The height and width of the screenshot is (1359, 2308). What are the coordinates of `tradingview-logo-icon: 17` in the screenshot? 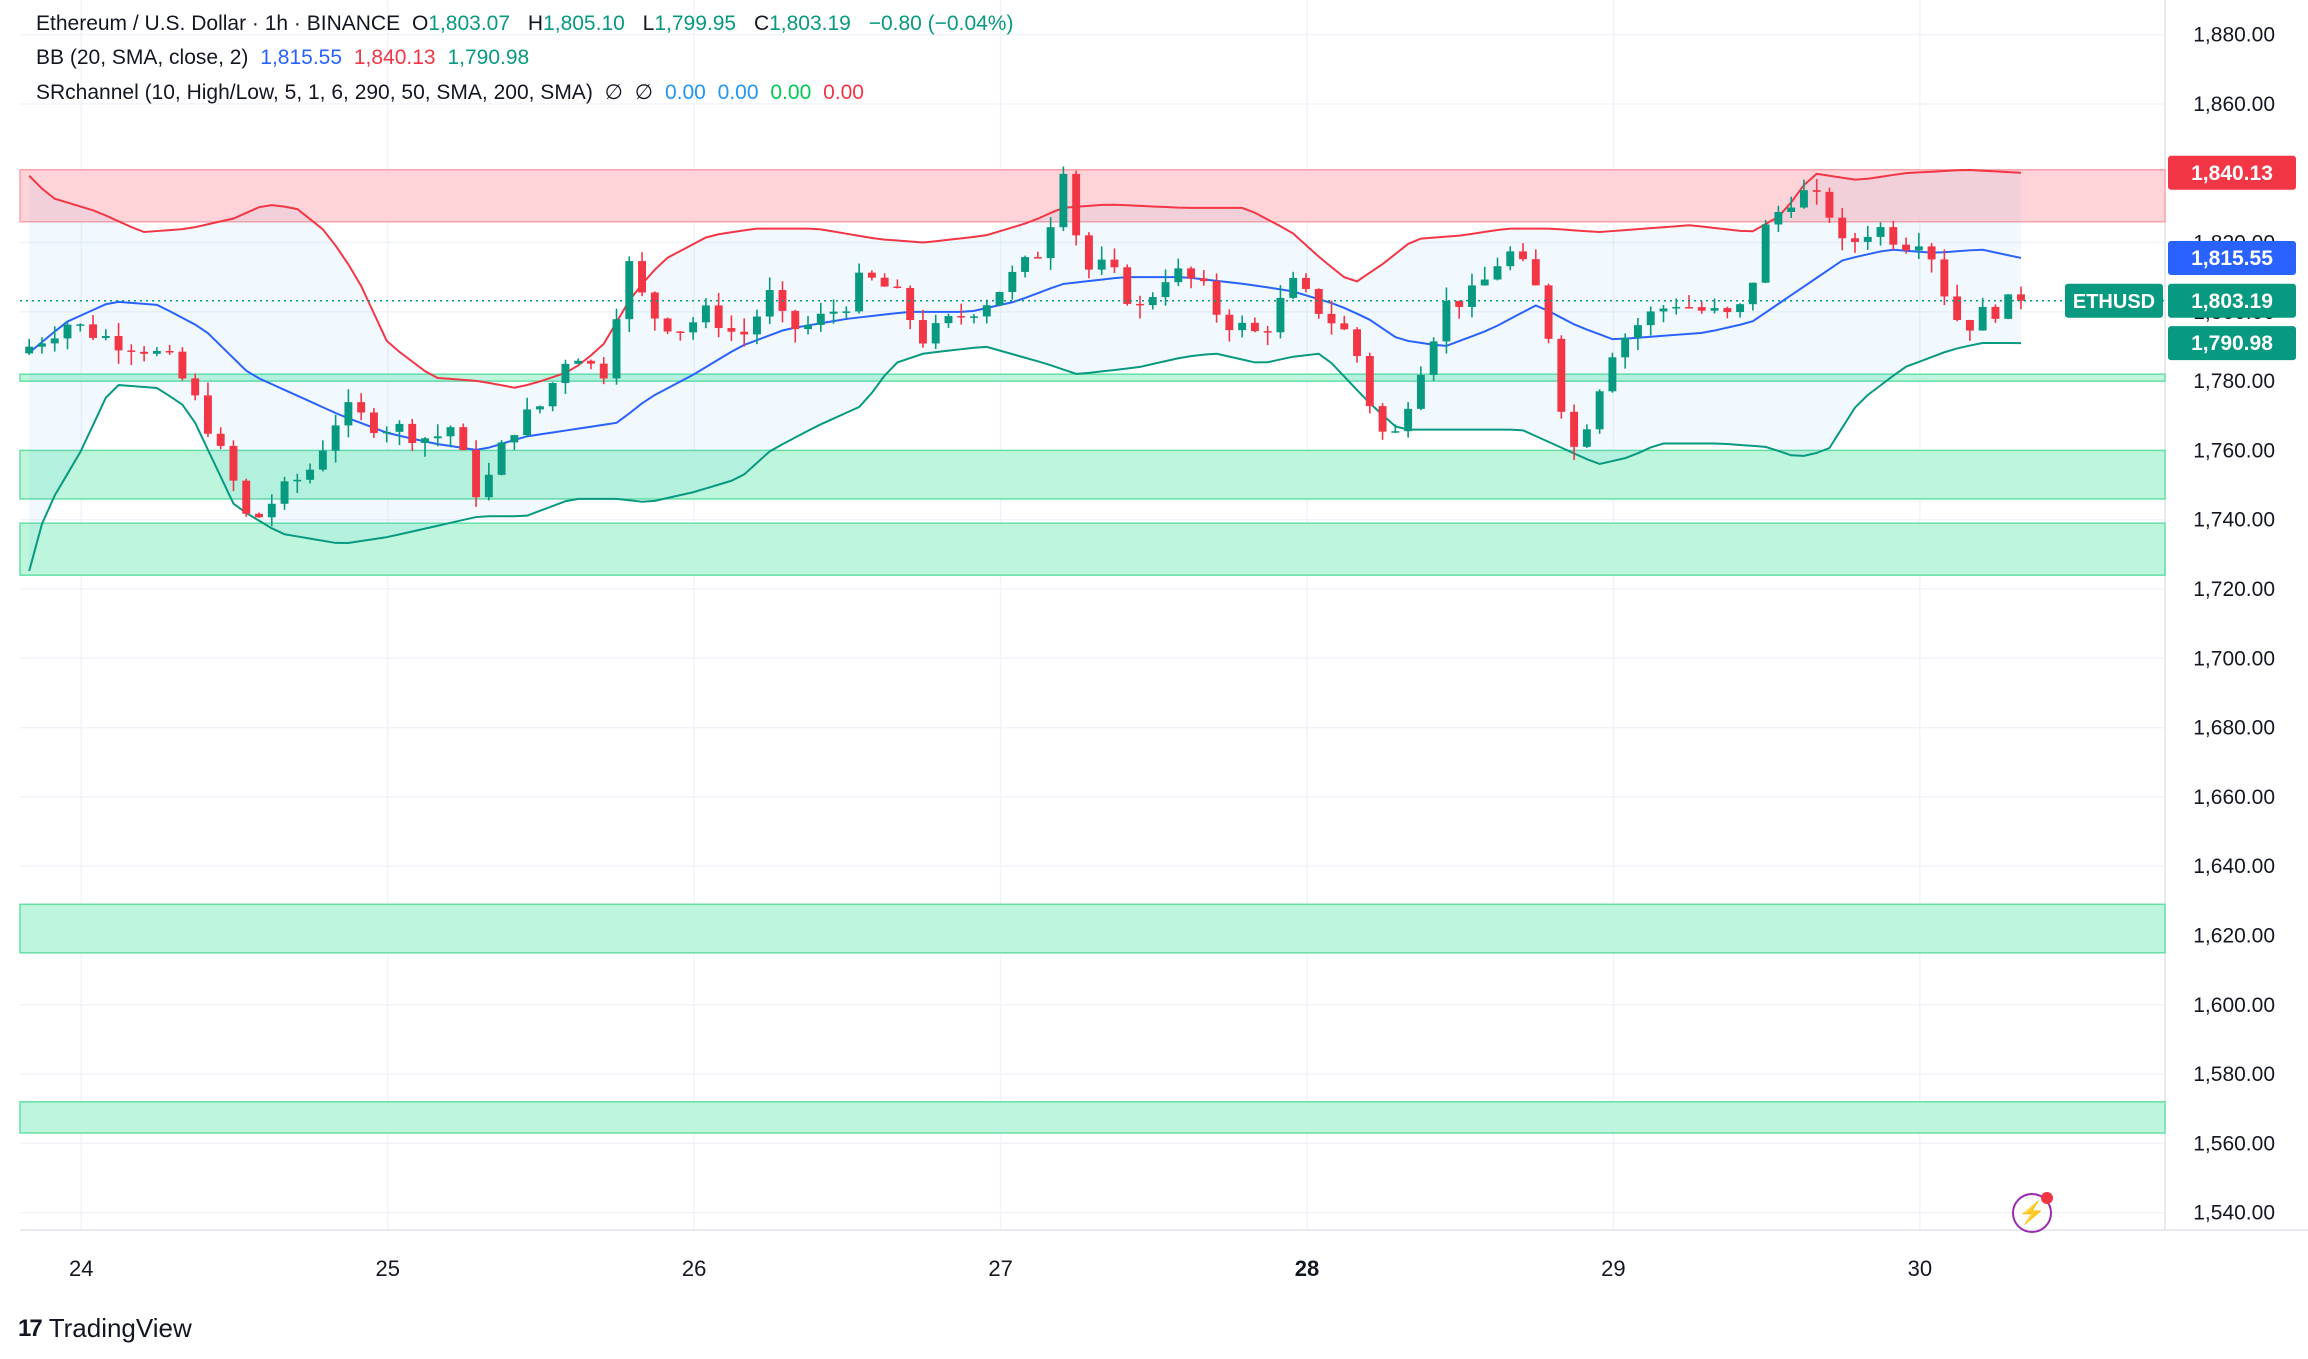 It's located at (30, 1328).